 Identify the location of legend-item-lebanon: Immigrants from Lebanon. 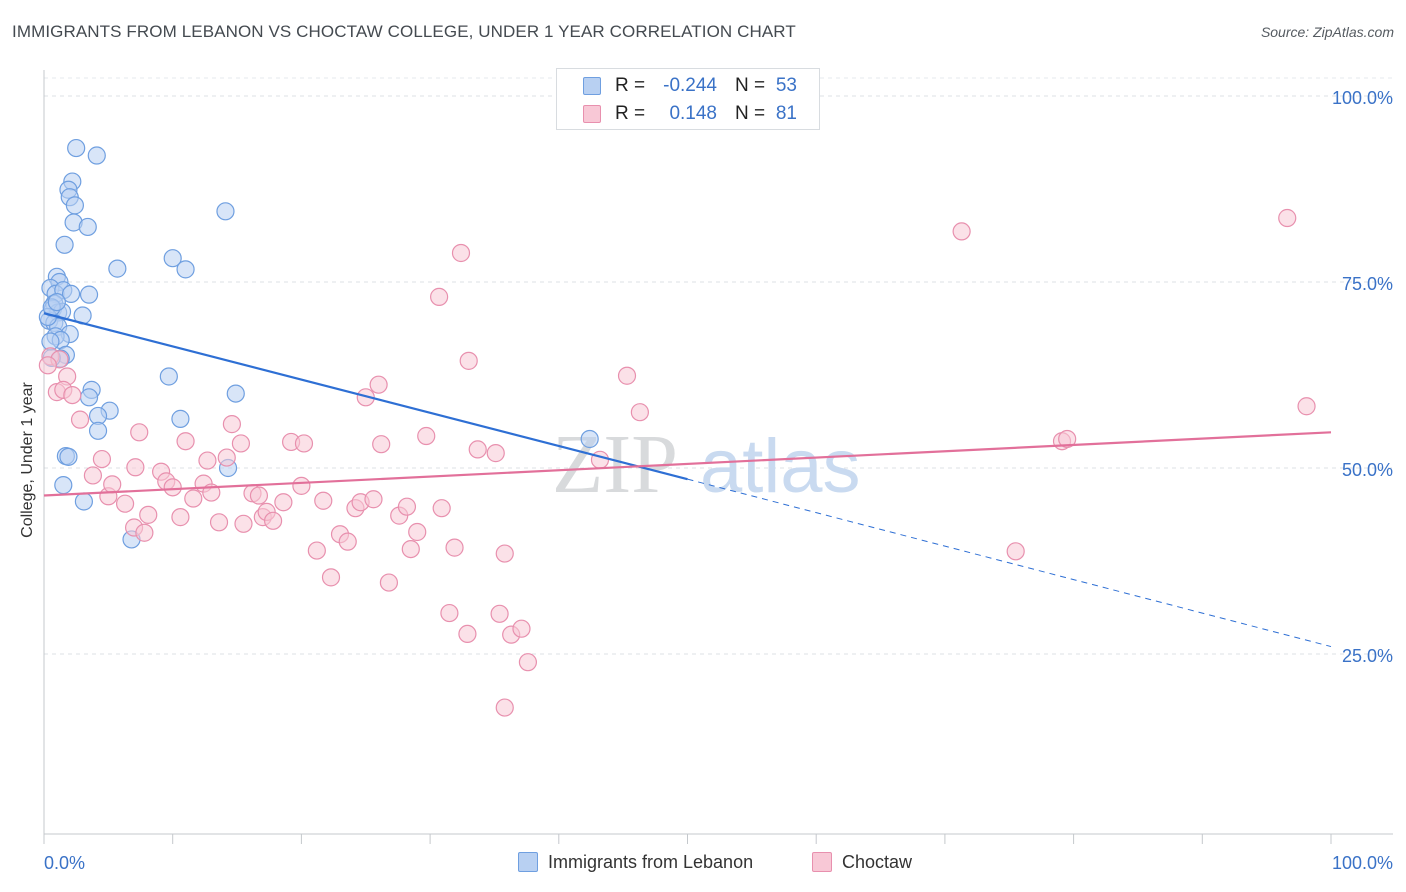
(635, 864).